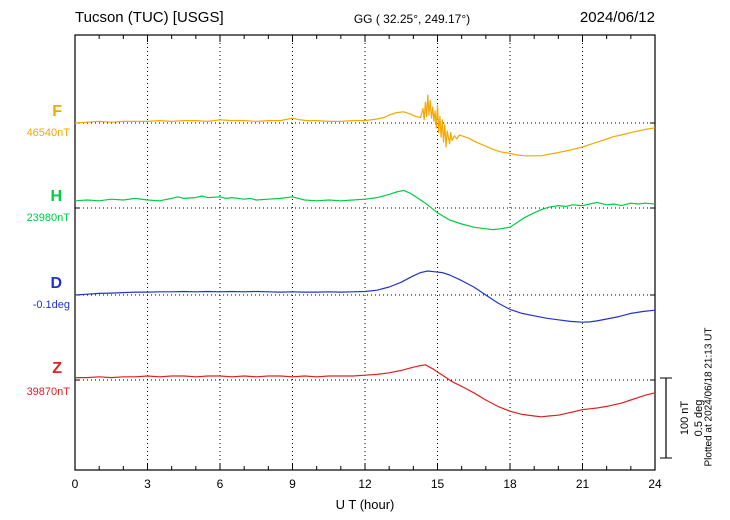 The image size is (730, 520). What do you see at coordinates (510, 484) in the screenshot?
I see `x-tick-label: 18` at bounding box center [510, 484].